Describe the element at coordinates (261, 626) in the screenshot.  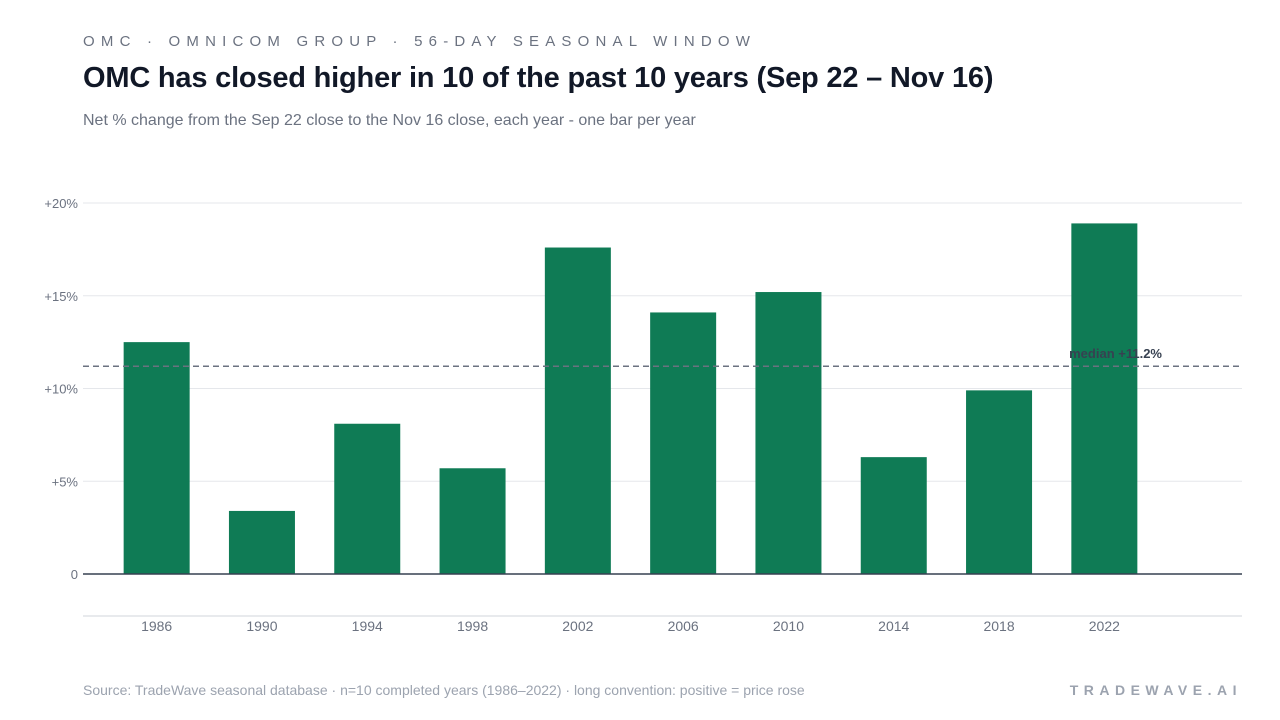
I see `x-tick-label: 1990` at that location.